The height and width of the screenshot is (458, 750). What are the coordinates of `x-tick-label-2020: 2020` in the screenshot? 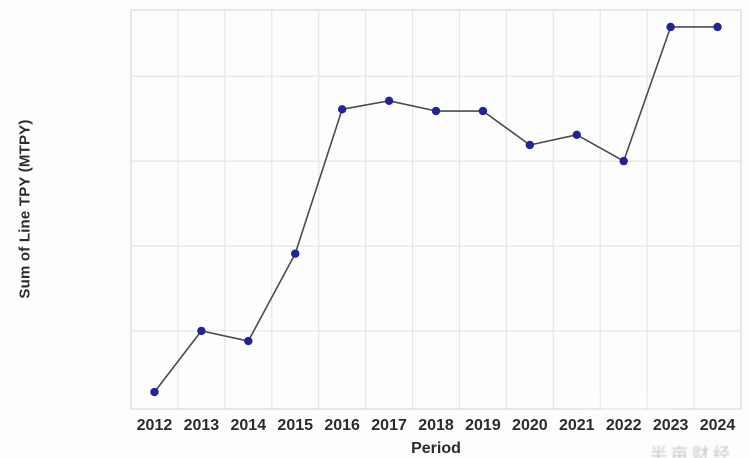 It's located at (530, 425).